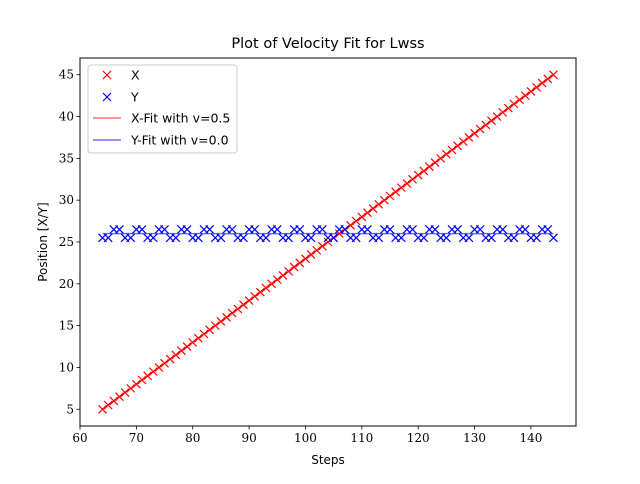 The image size is (640, 484). Describe the element at coordinates (248, 438) in the screenshot. I see `x-tick-label: 90` at that location.